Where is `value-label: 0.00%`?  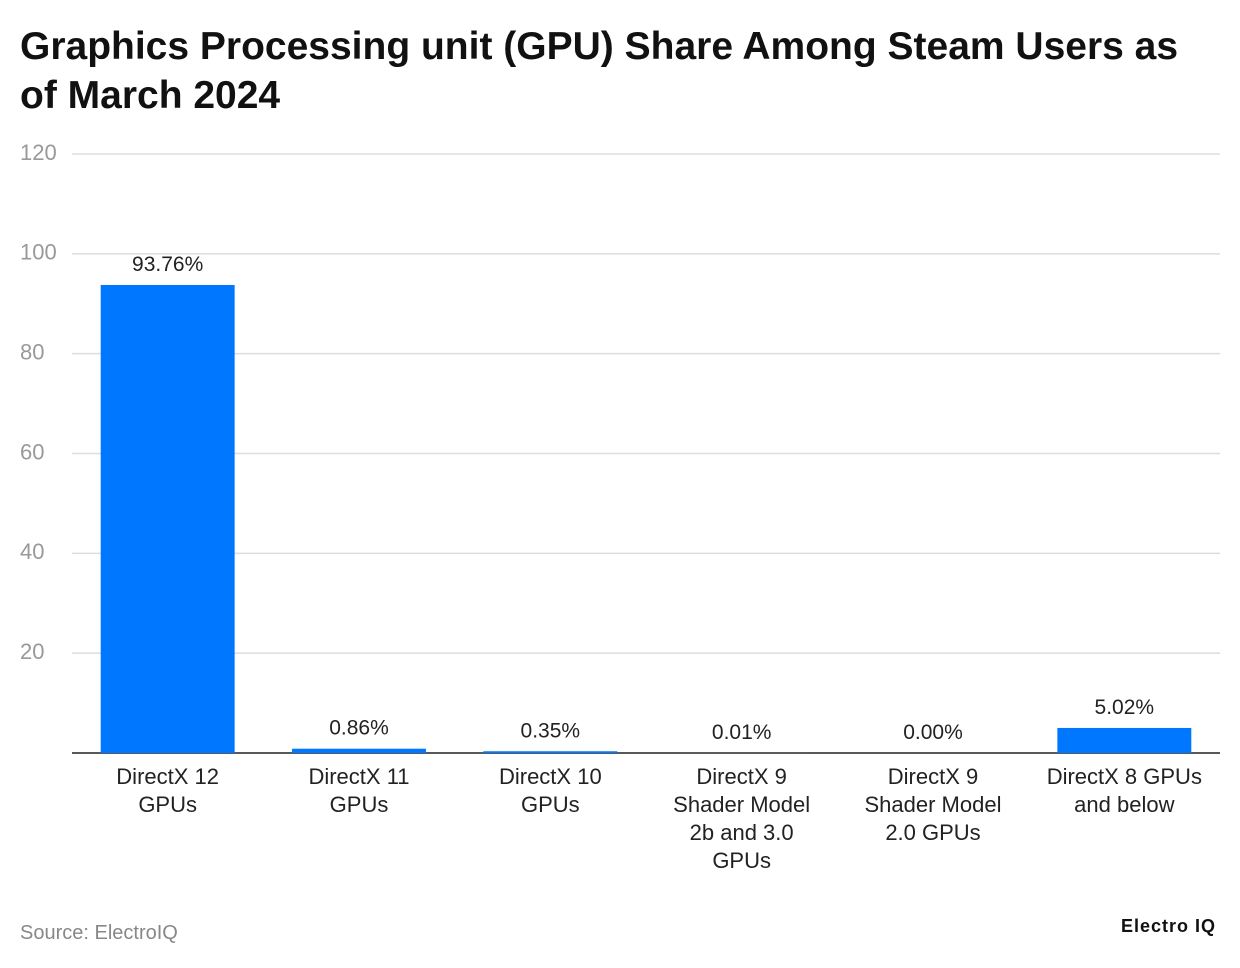 value-label: 0.00% is located at coordinates (933, 732).